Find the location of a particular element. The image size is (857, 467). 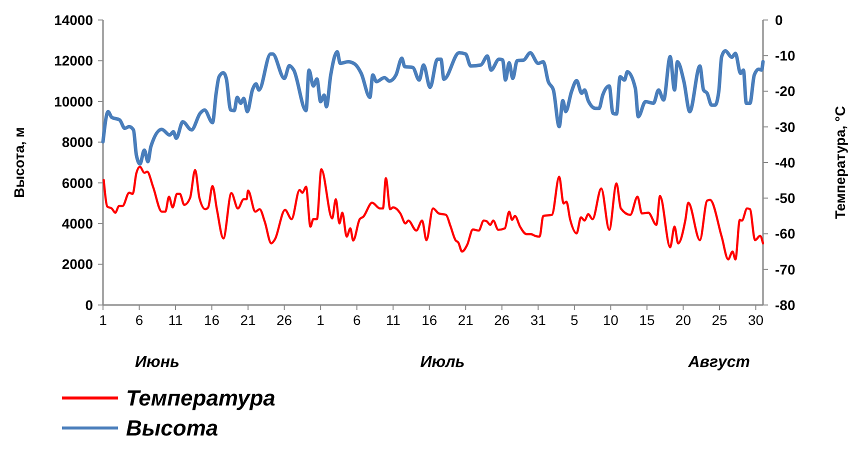

y2-tick-label: -80 is located at coordinates (785, 304).